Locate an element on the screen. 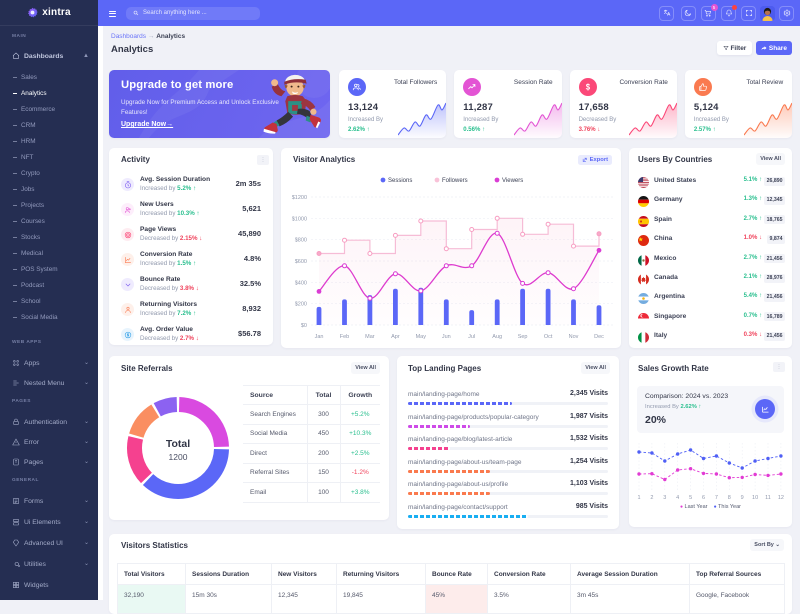 The height and width of the screenshot is (614, 800). svg-text: $1000 is located at coordinates (299, 219).